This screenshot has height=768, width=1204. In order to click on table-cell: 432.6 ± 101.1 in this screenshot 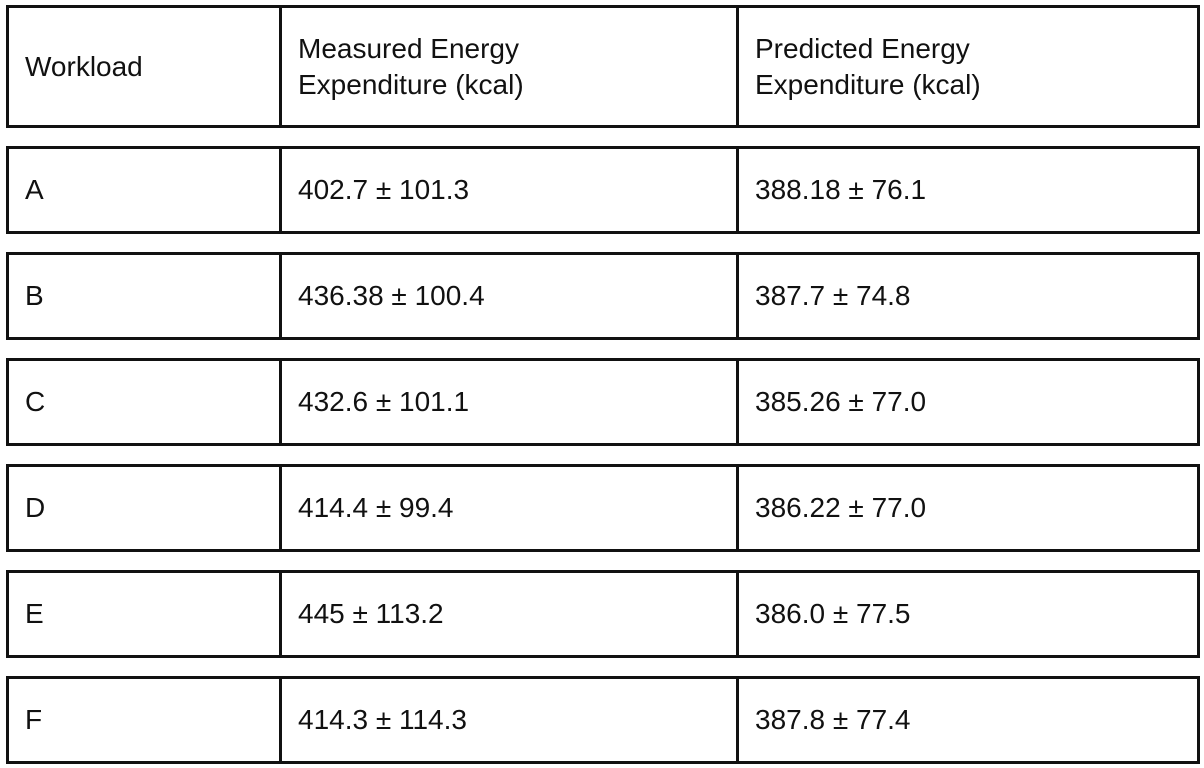, I will do `click(510, 402)`.